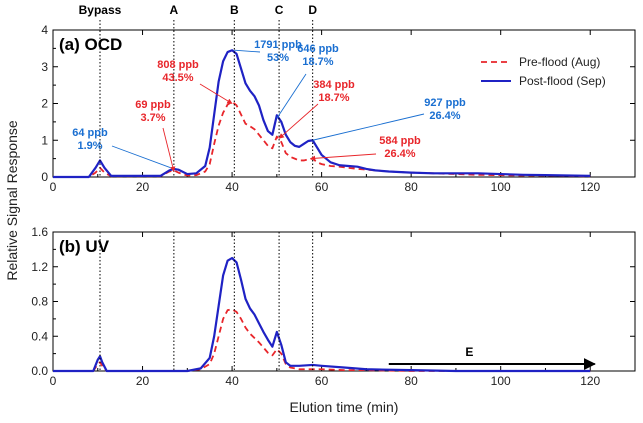 The image size is (643, 423). What do you see at coordinates (543, 71) in the screenshot?
I see `legend: Pre-flood (Aug) Post-flood (Sep)` at bounding box center [543, 71].